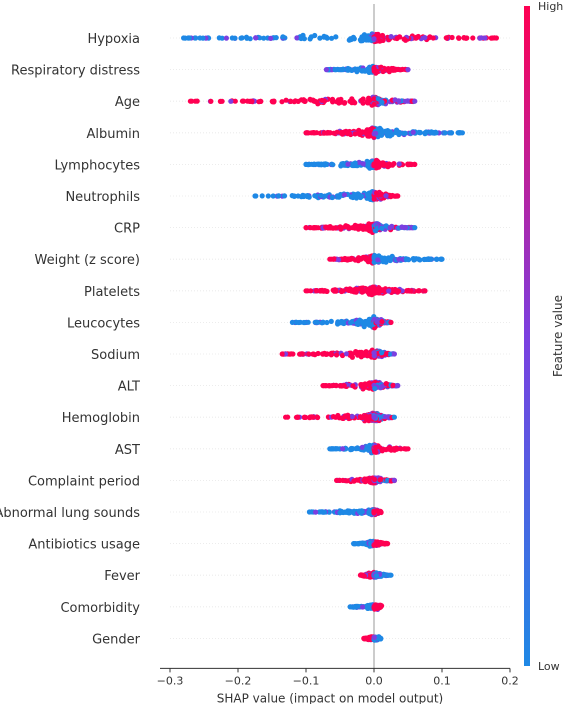 Image resolution: width=574 pixels, height=704 pixels. I want to click on feature-label: Respiratory distress, so click(75, 71).